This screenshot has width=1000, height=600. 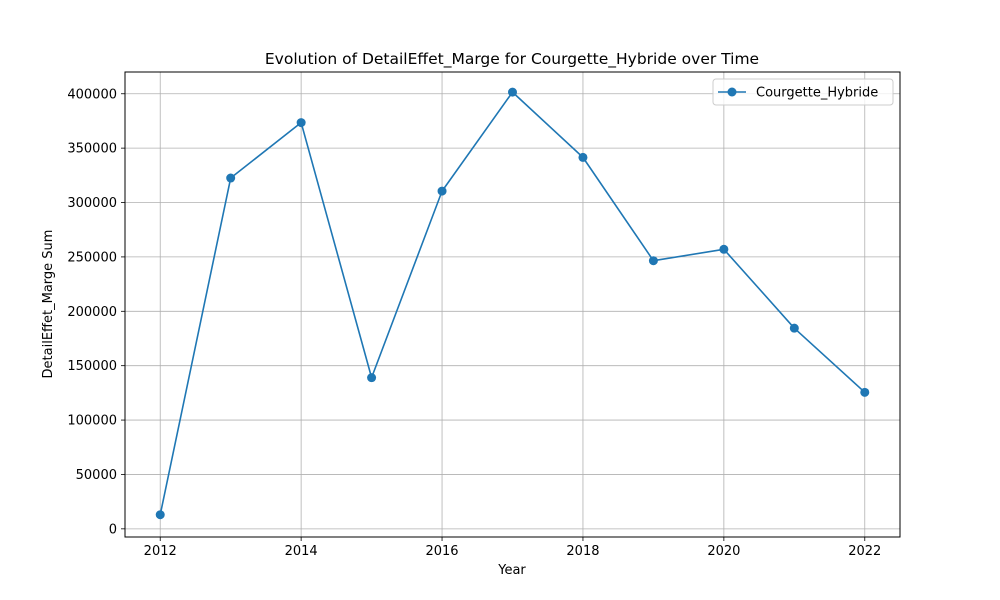 I want to click on y-tick-label: 50000, so click(x=96, y=475).